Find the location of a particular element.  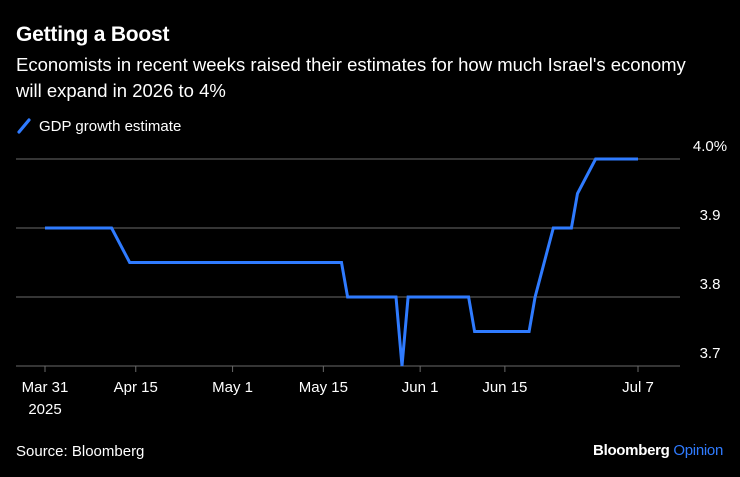

legend-label: GDP growth estimate is located at coordinates (110, 126).